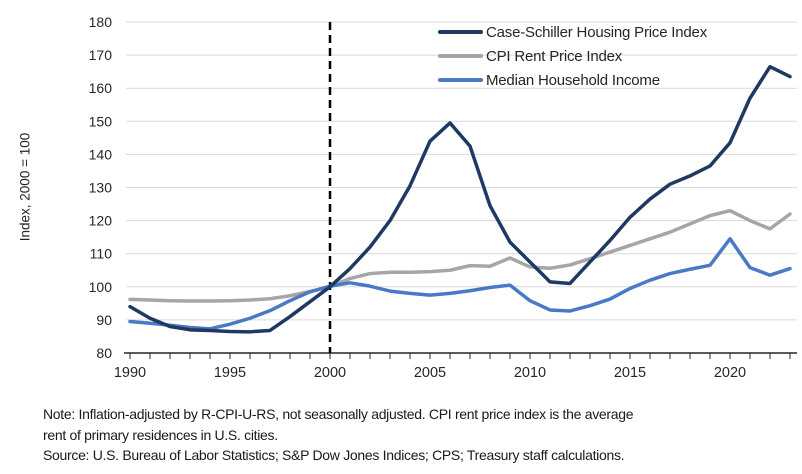 Image resolution: width=802 pixels, height=474 pixels. I want to click on svg-text: 1995, so click(230, 373).